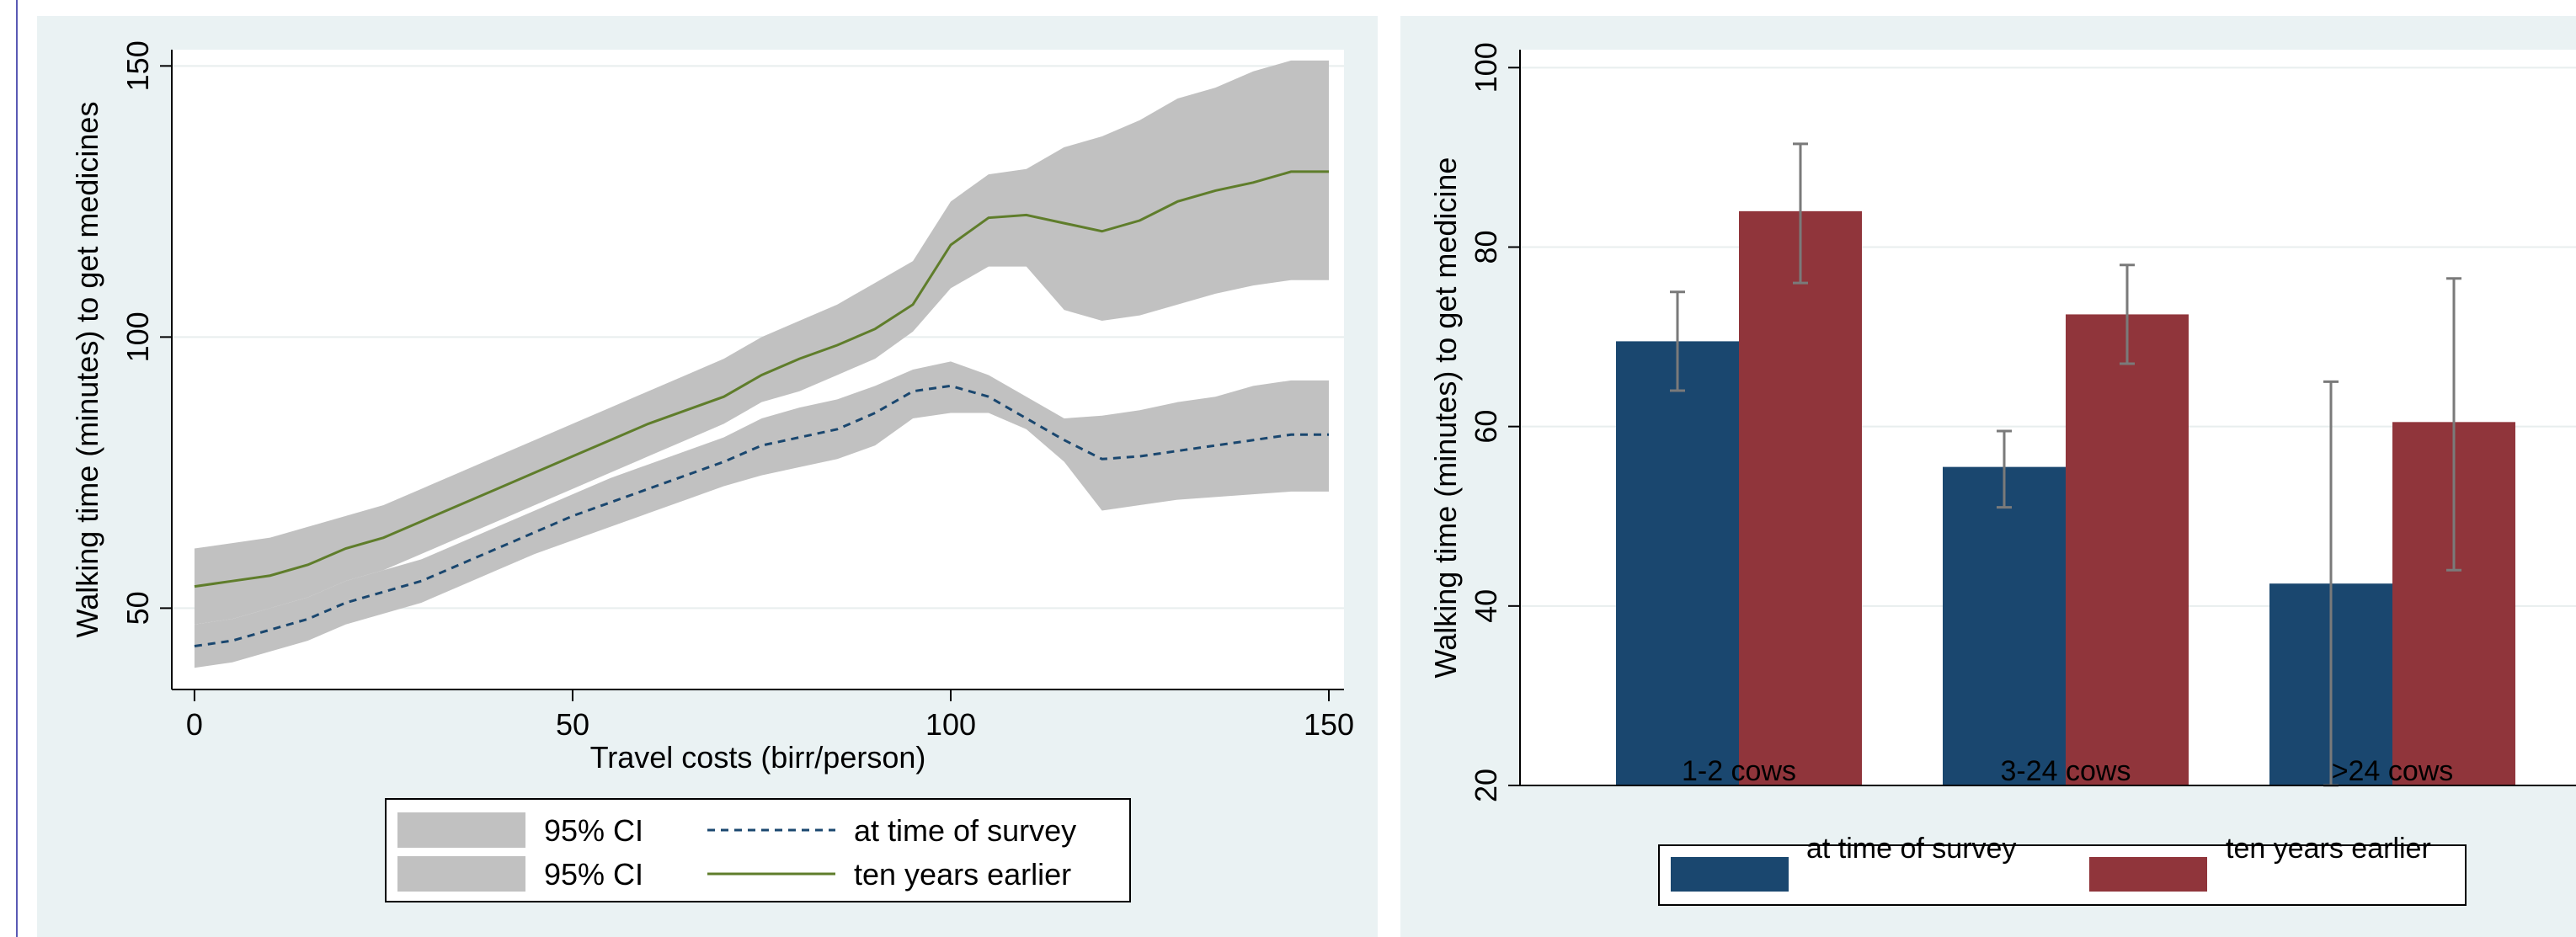 The image size is (2576, 937). Describe the element at coordinates (950, 724) in the screenshot. I see `x-tick-label: 100` at that location.